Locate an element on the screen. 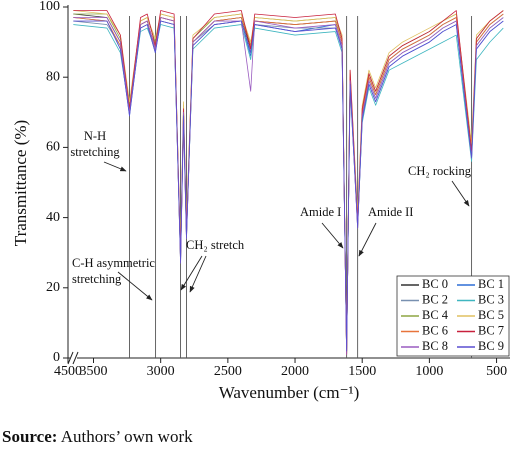 Image resolution: width=520 pixels, height=456 pixels. legend-label: BC 4 is located at coordinates (435, 315).